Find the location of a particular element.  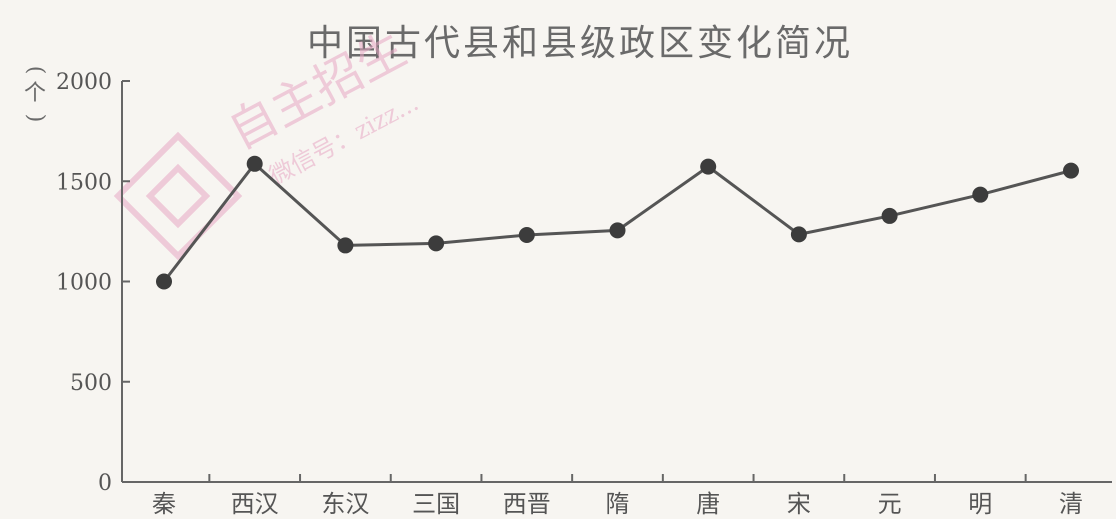

y-tick-label: 1500 is located at coordinates (84, 182).